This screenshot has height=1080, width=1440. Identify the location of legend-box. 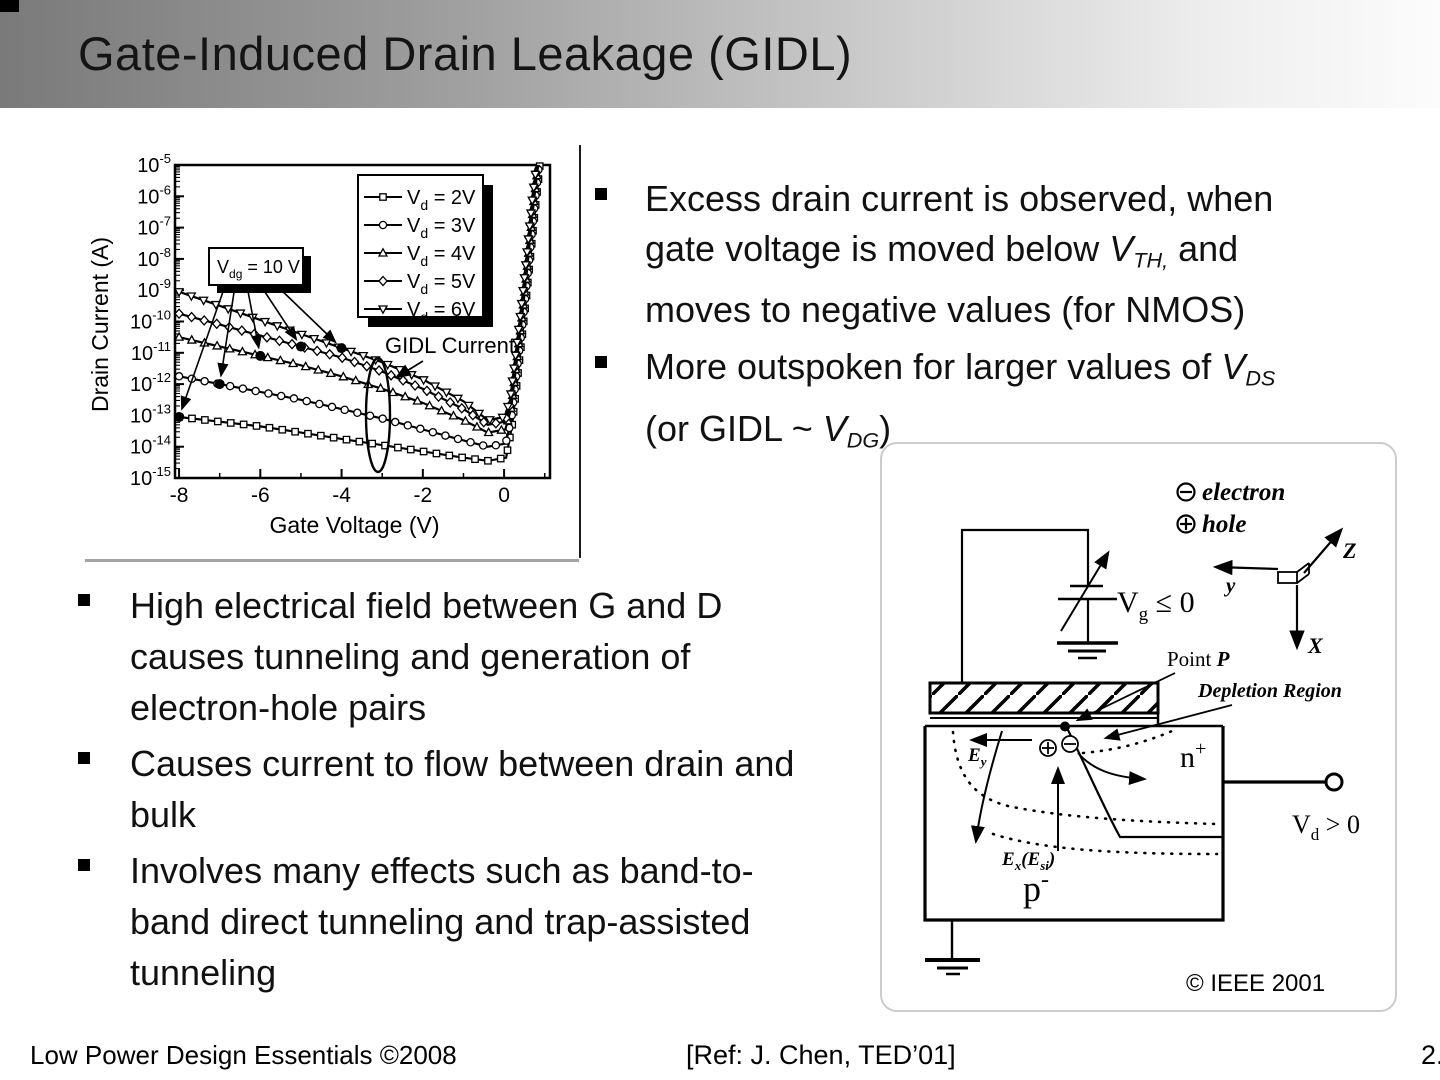
(420, 246).